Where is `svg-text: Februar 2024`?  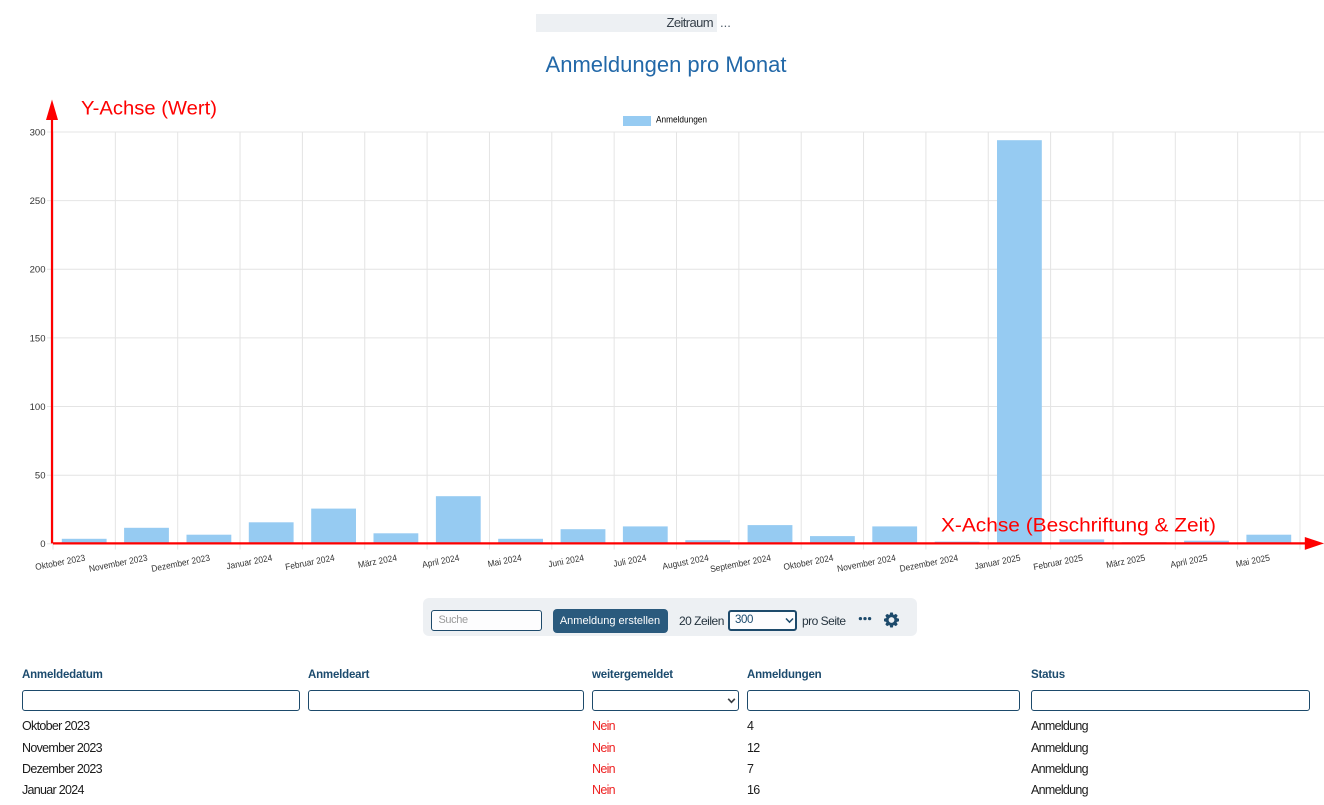
svg-text: Februar 2024 is located at coordinates (309, 562).